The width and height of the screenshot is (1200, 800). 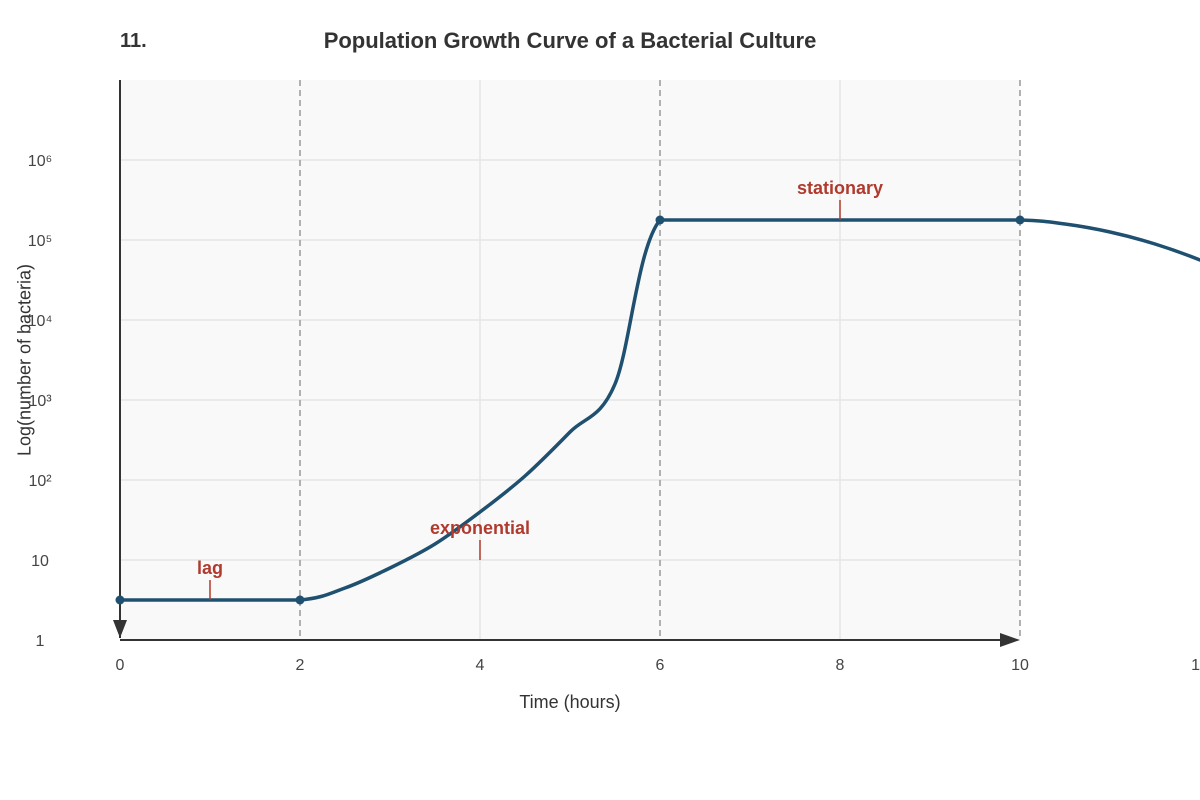 I want to click on phase-label-stationary: stationary, so click(x=840, y=188).